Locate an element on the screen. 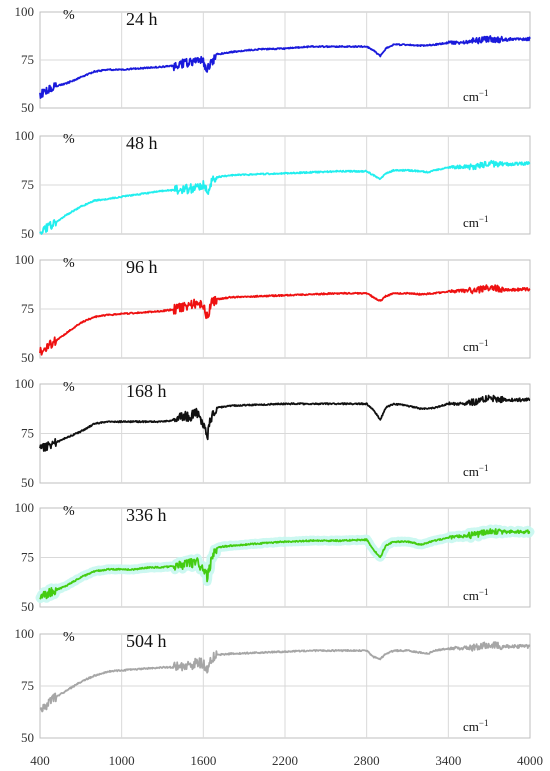 The height and width of the screenshot is (771, 550). chart-panel-4: 50 75 100% 168 h cm−1 is located at coordinates (273, 433).